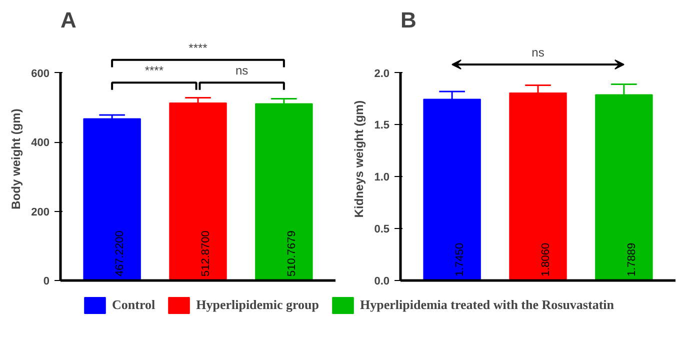 The height and width of the screenshot is (342, 688). Describe the element at coordinates (16, 159) in the screenshot. I see `y-axis-title: Body weight (gm)` at that location.